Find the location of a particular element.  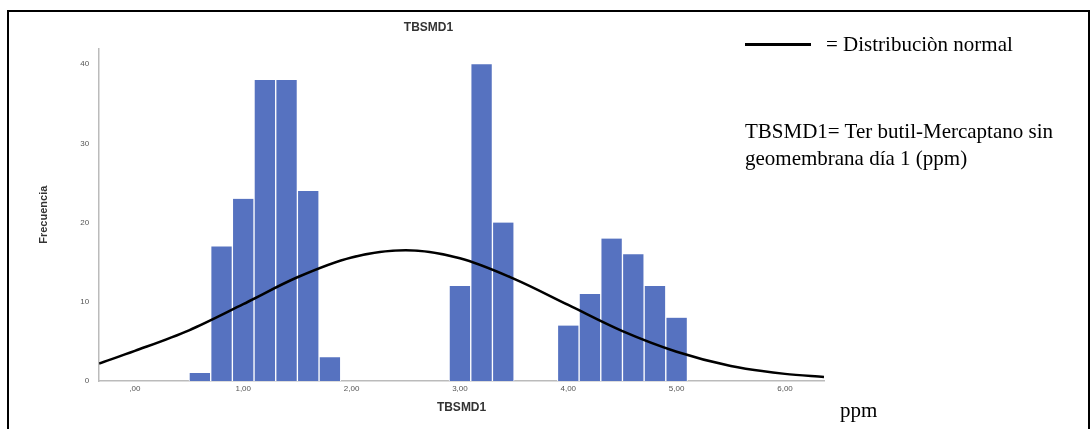

y-tick-label: 40 is located at coordinates (85, 64).